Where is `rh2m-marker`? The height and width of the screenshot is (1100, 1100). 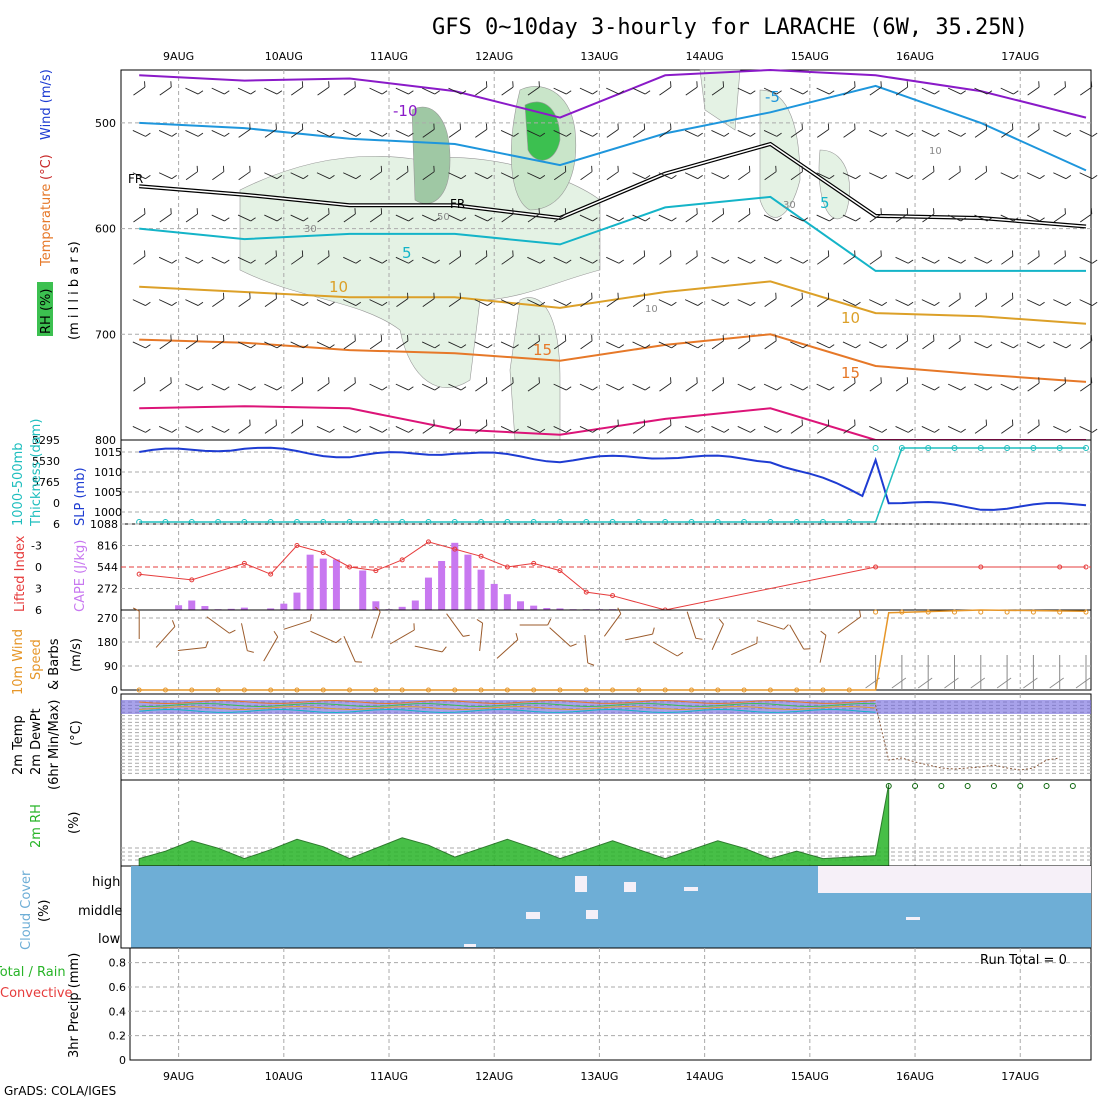
rh2m-marker is located at coordinates (993, 786).